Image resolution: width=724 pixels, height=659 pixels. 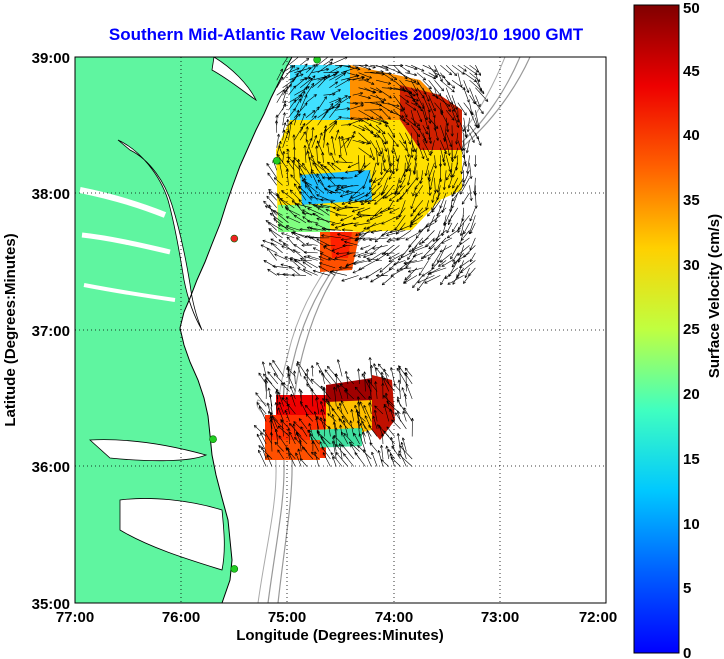 What do you see at coordinates (51, 58) in the screenshot?
I see `y-tick-label: 39:00` at bounding box center [51, 58].